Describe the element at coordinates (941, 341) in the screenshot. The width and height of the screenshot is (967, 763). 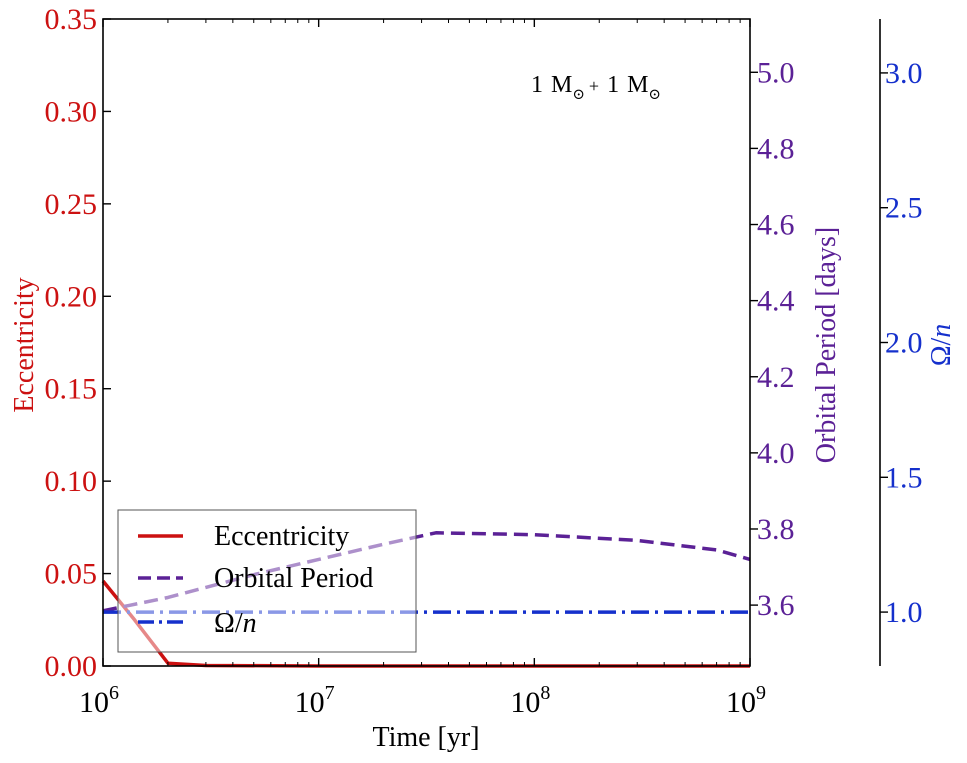
I see `omega-axis-label-slash: /` at that location.